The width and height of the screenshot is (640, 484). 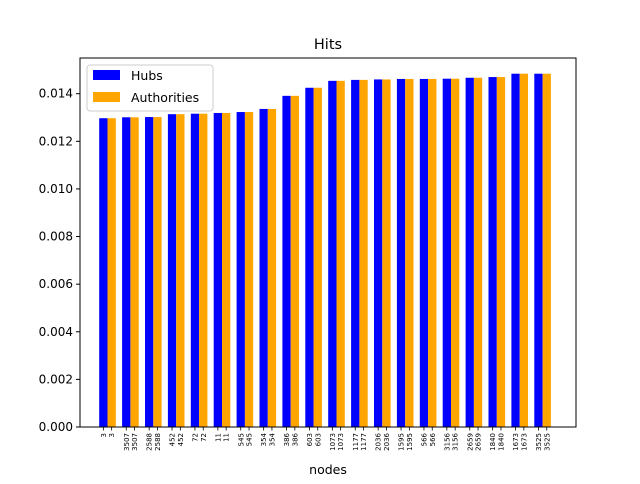 What do you see at coordinates (56, 284) in the screenshot?
I see `y-tick-label: 0.006` at bounding box center [56, 284].